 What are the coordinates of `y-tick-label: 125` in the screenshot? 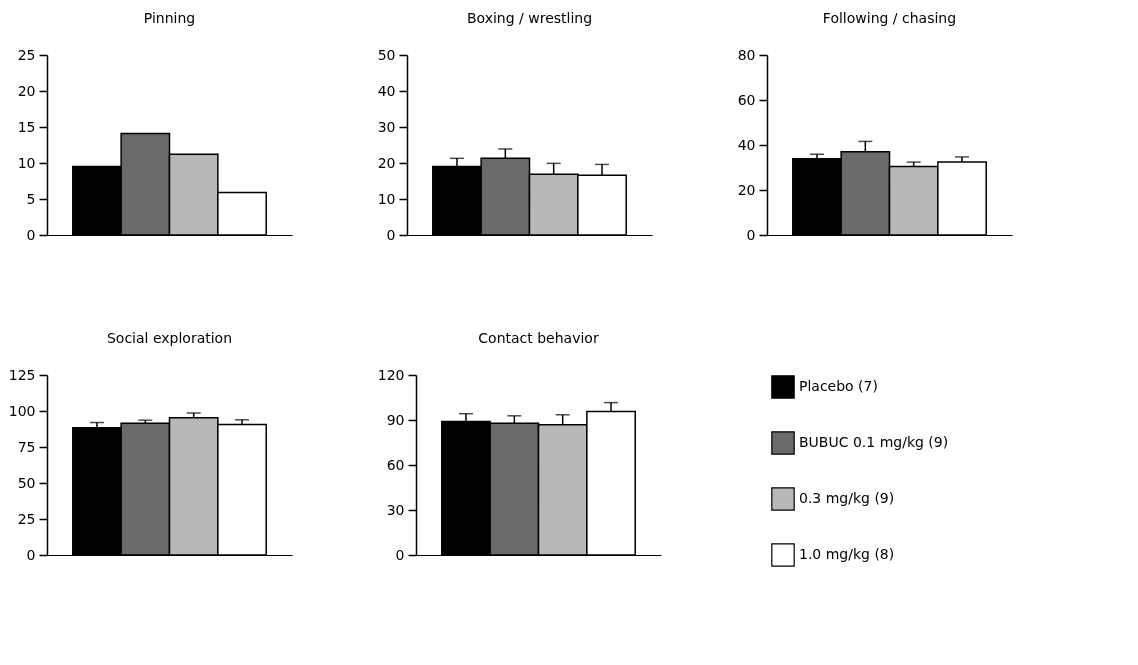 It's located at (22, 374).